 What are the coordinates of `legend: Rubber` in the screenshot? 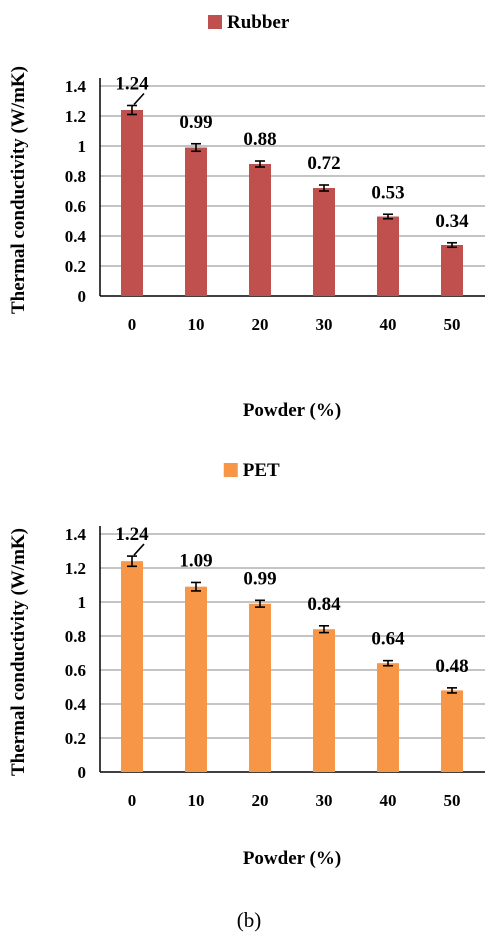 It's located at (249, 22).